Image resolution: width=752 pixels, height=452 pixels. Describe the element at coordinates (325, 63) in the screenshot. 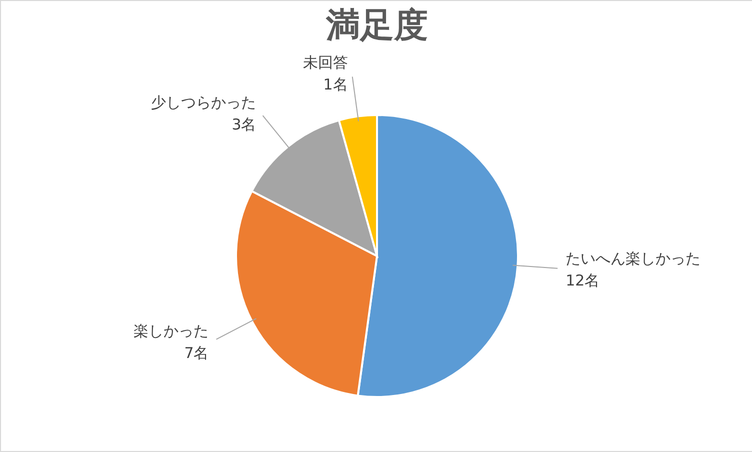

I see `slice-label: 未回答` at that location.